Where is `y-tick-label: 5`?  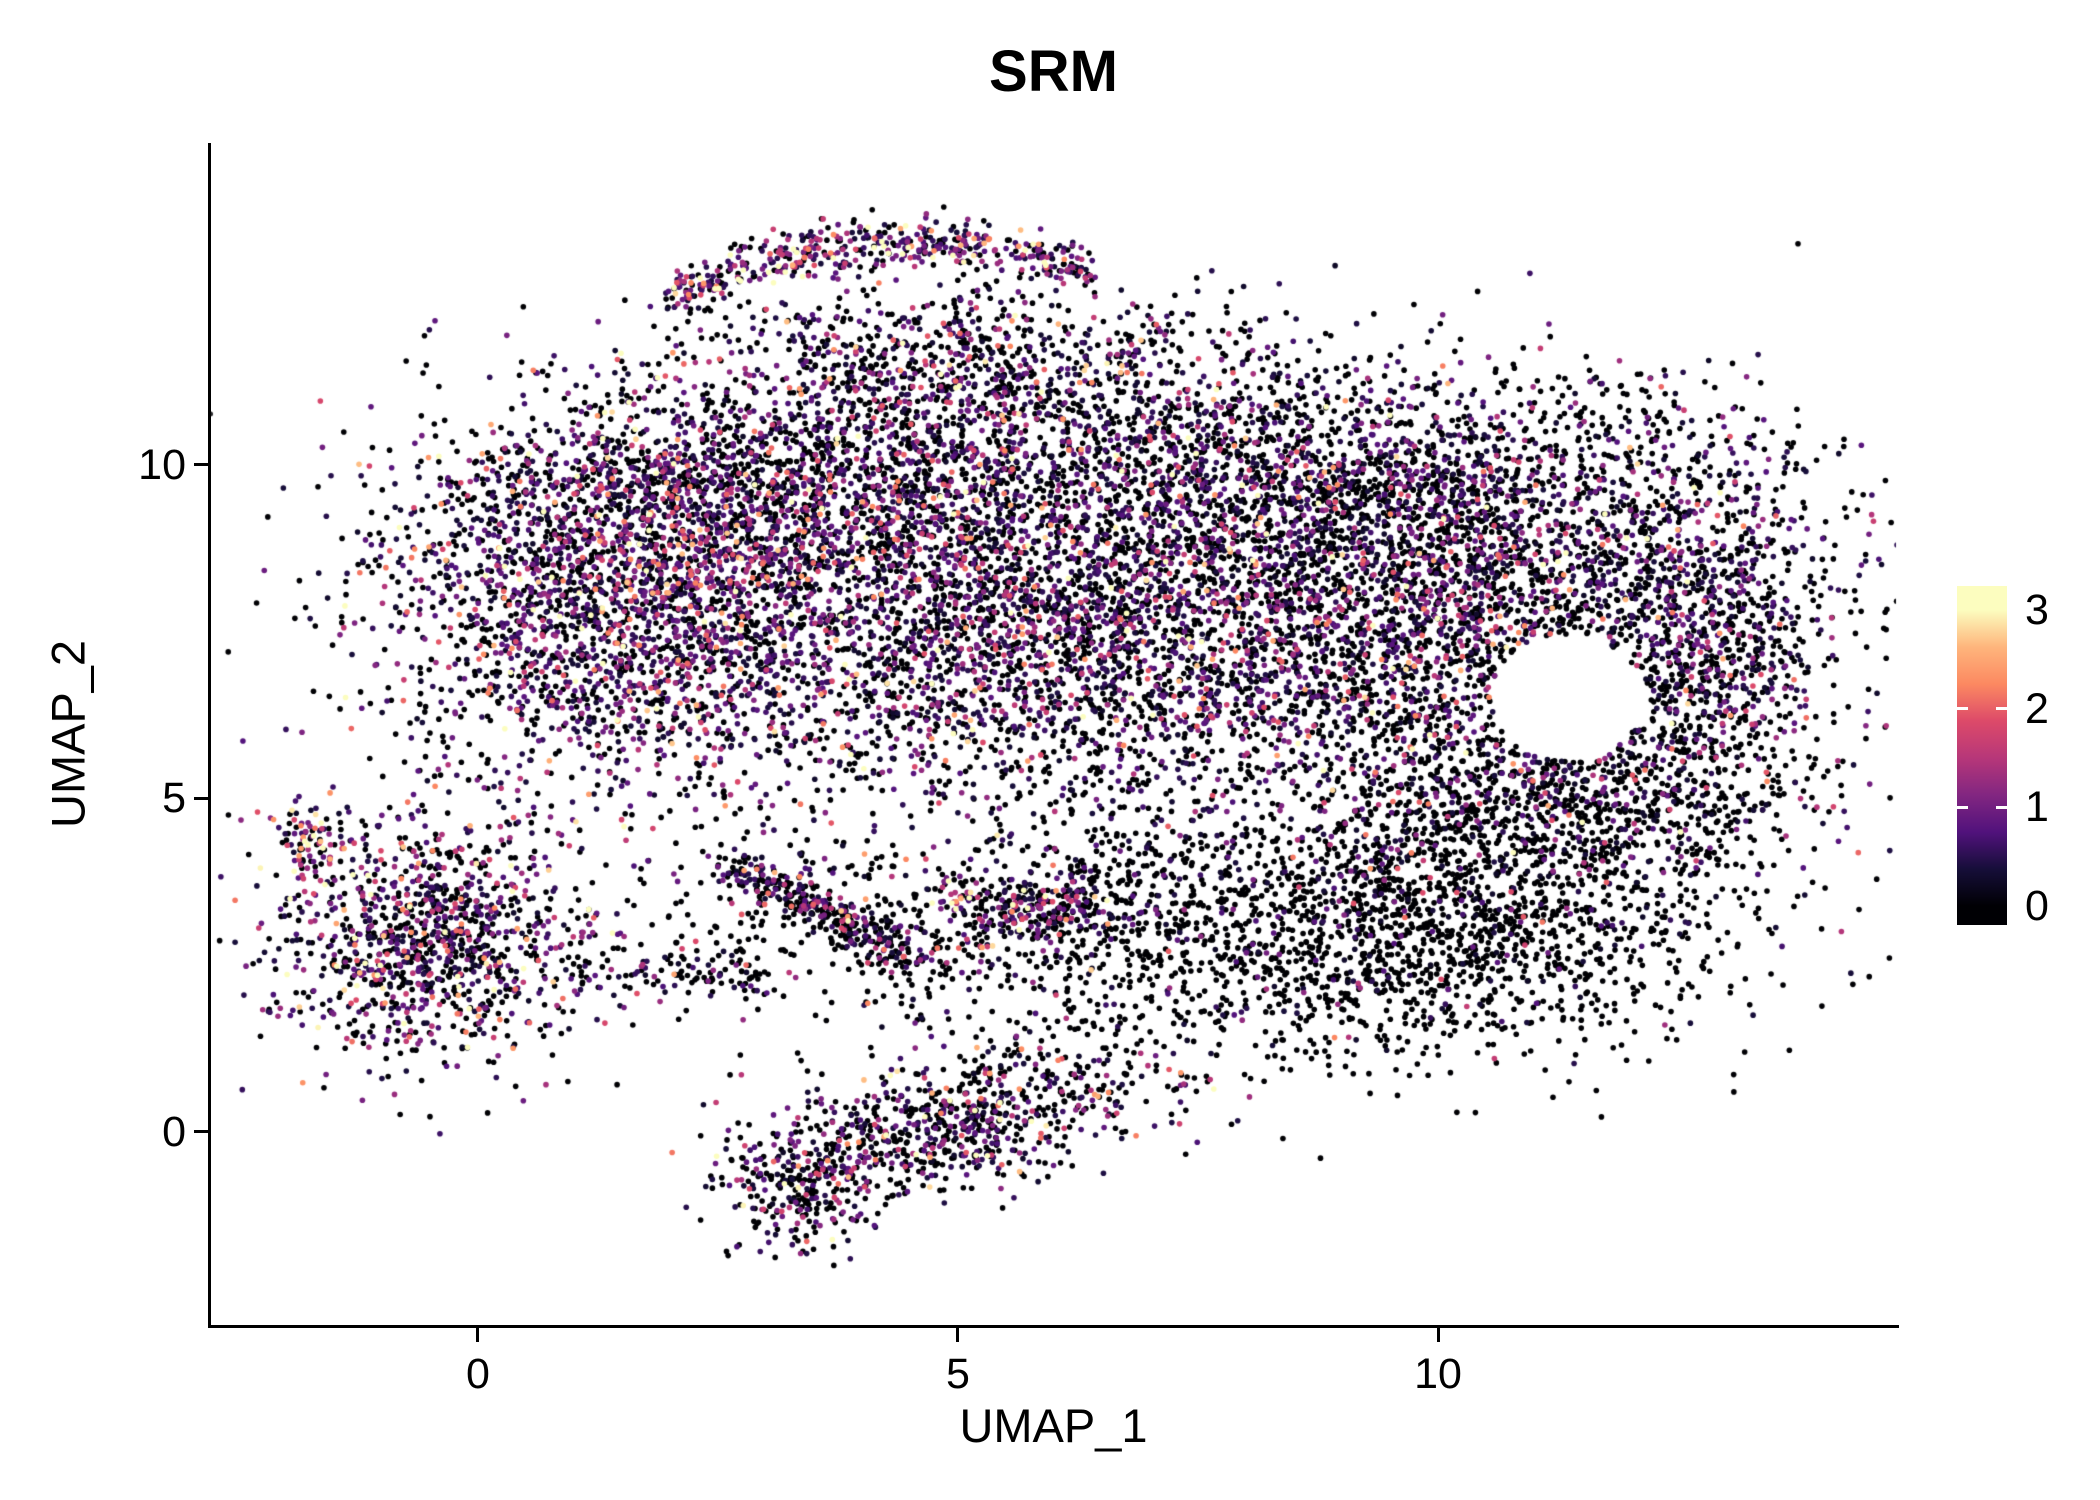
y-tick-label: 5 is located at coordinates (174, 798).